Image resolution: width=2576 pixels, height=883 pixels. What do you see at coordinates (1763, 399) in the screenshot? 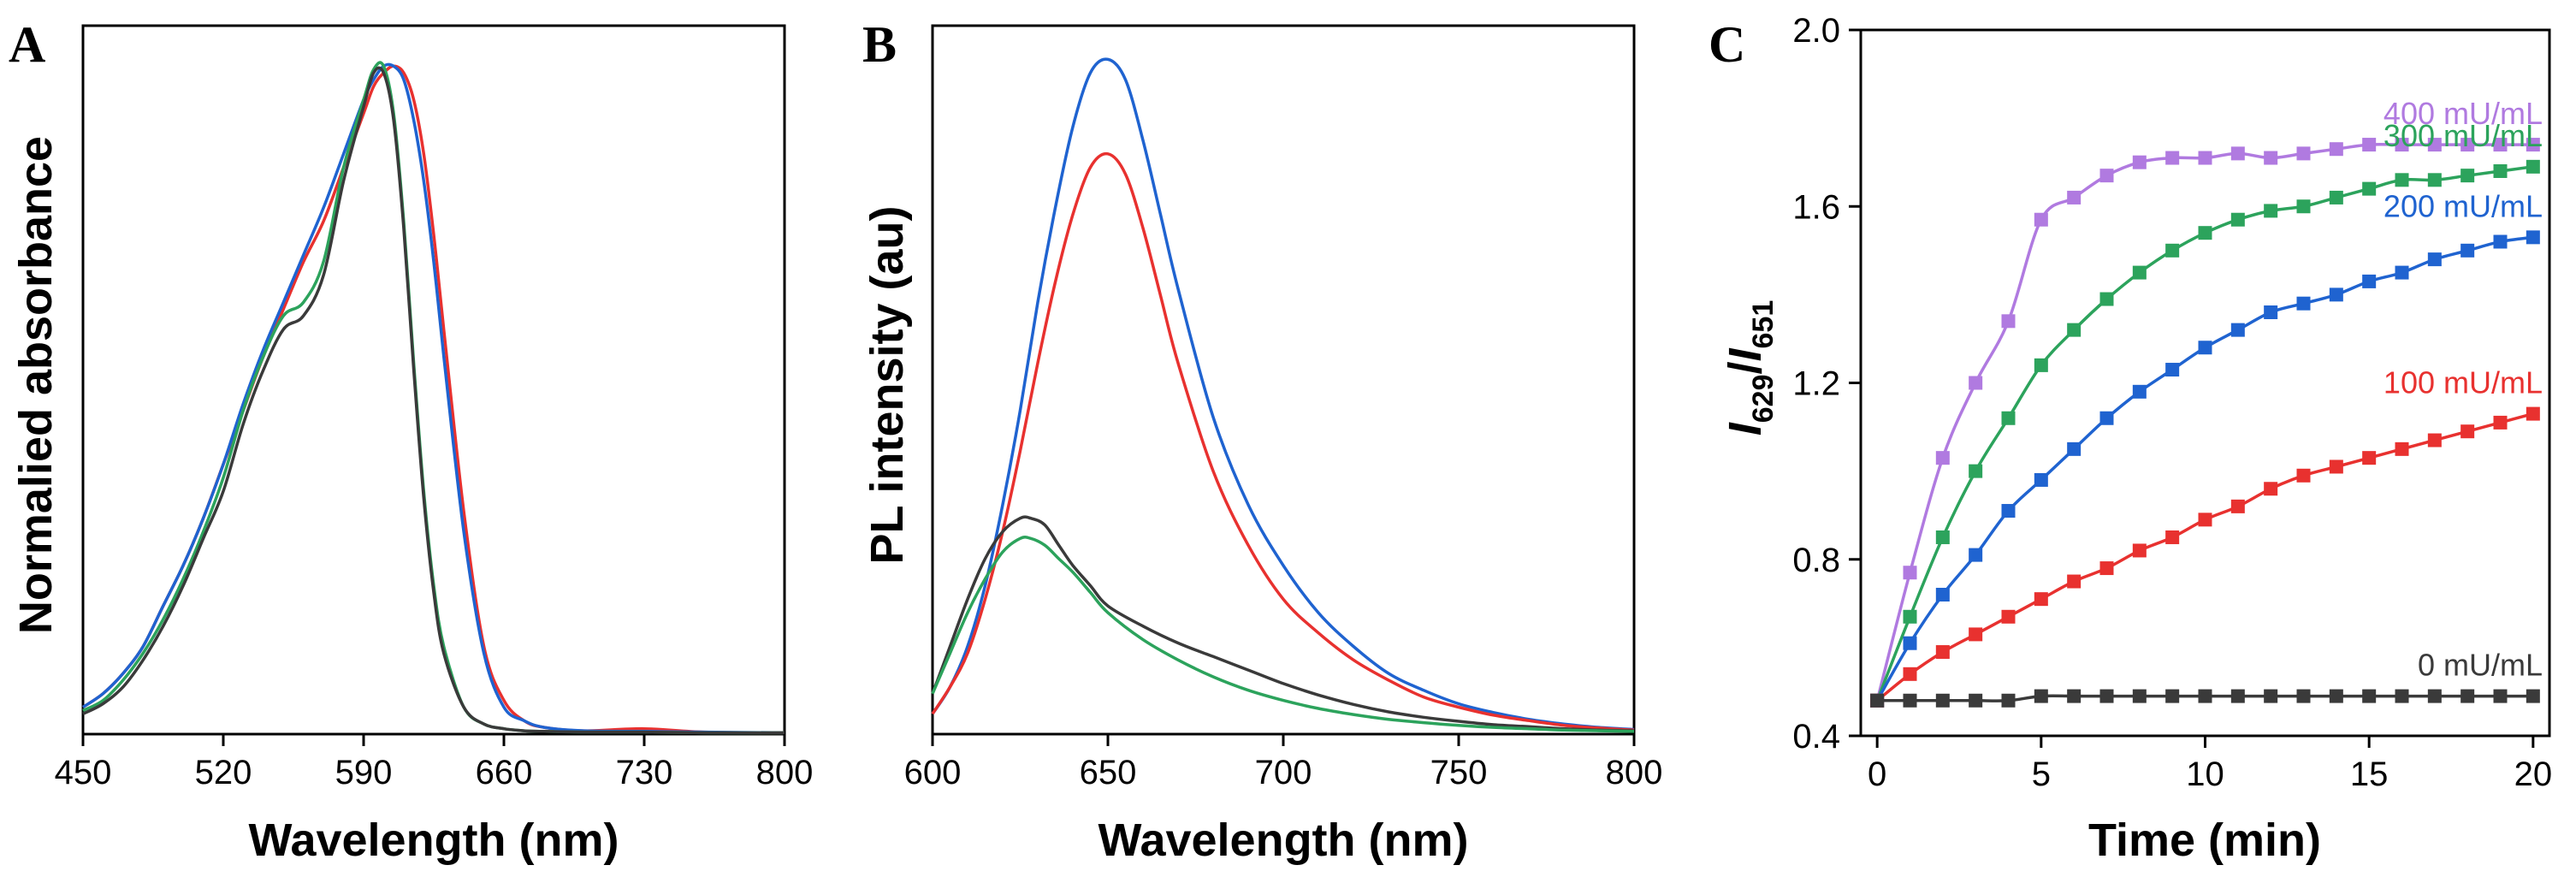
I see `panel-c-ylabel-sub1: 629` at bounding box center [1763, 399].